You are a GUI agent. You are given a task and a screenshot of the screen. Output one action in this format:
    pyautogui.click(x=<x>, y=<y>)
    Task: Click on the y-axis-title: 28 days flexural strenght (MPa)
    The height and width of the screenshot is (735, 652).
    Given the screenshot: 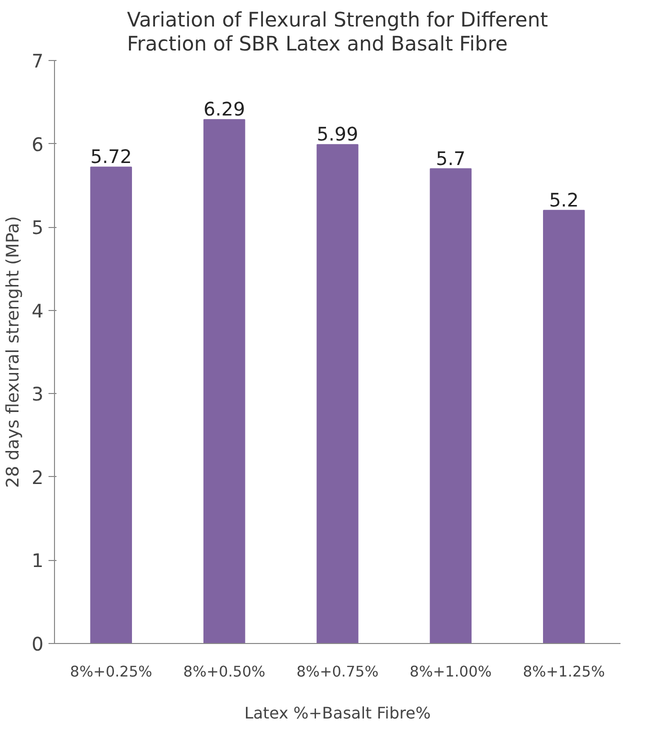 What is the action you would take?
    pyautogui.click(x=14, y=352)
    